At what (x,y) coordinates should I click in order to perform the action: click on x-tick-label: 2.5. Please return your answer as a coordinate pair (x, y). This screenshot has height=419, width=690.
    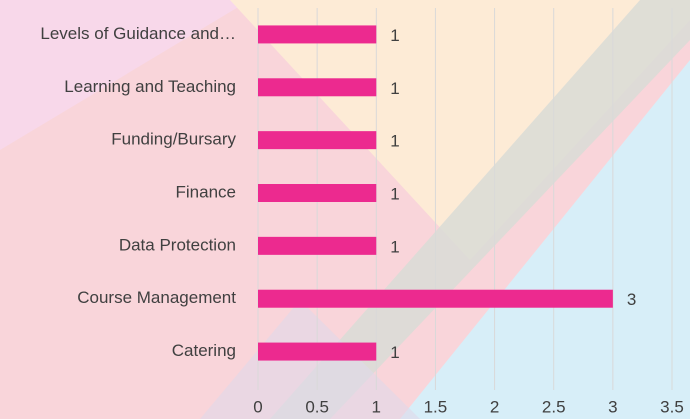
    Looking at the image, I should click on (554, 406).